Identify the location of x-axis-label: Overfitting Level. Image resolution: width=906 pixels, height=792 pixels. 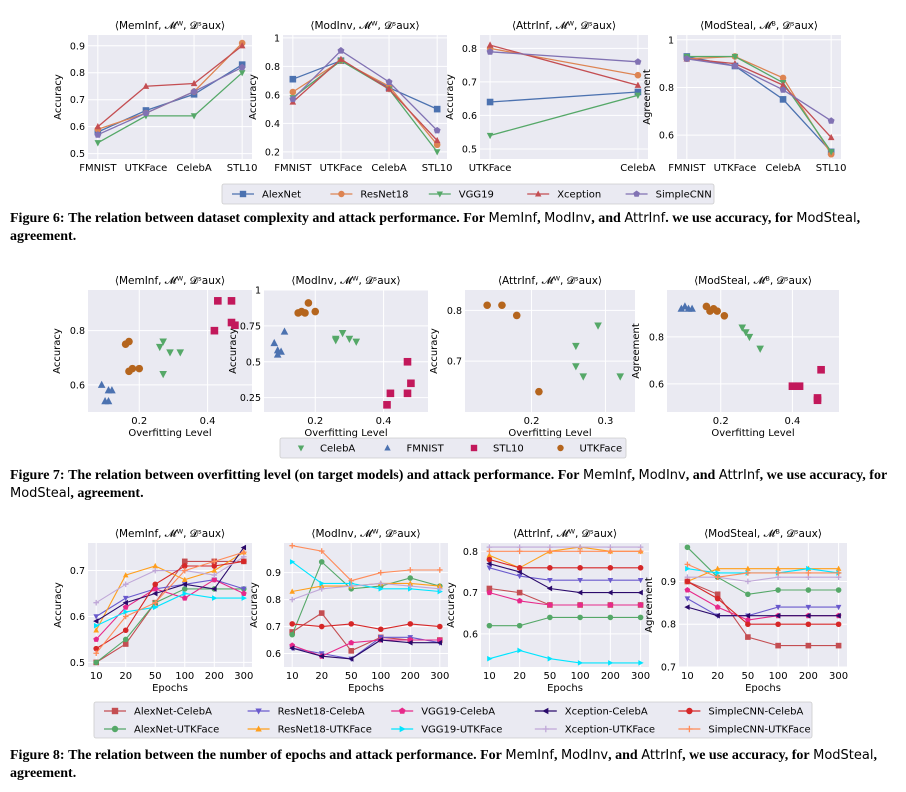
(752, 433).